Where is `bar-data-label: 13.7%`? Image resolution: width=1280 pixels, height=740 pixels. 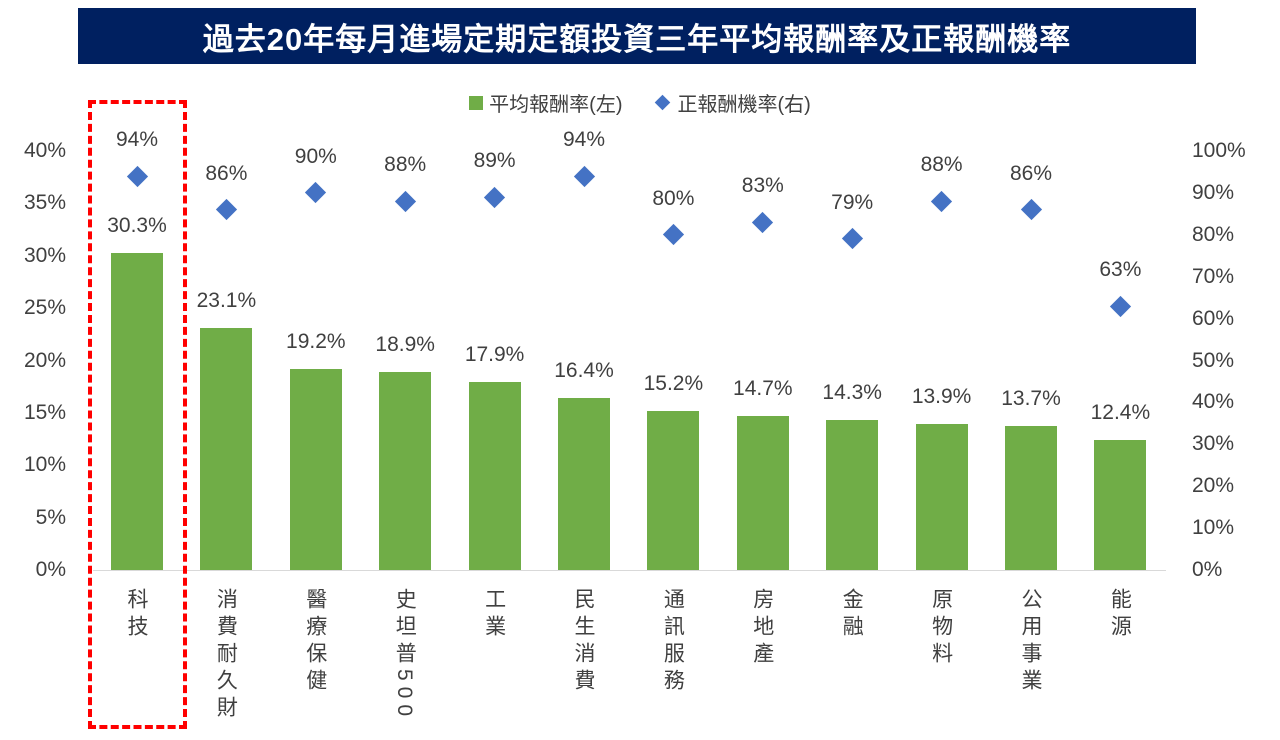
bar-data-label: 13.7% is located at coordinates (1031, 399).